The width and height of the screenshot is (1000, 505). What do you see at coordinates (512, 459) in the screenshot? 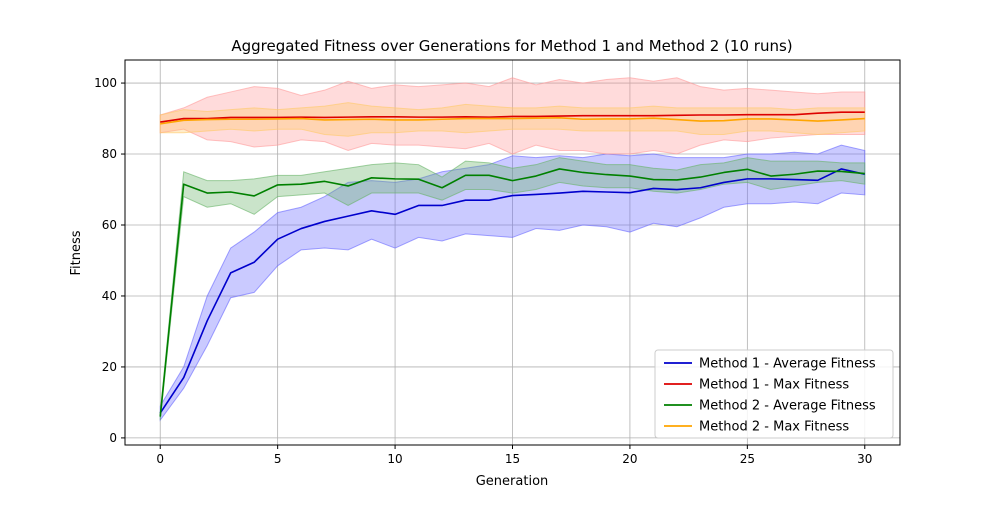
I see `x-tick-label: 15` at bounding box center [512, 459].